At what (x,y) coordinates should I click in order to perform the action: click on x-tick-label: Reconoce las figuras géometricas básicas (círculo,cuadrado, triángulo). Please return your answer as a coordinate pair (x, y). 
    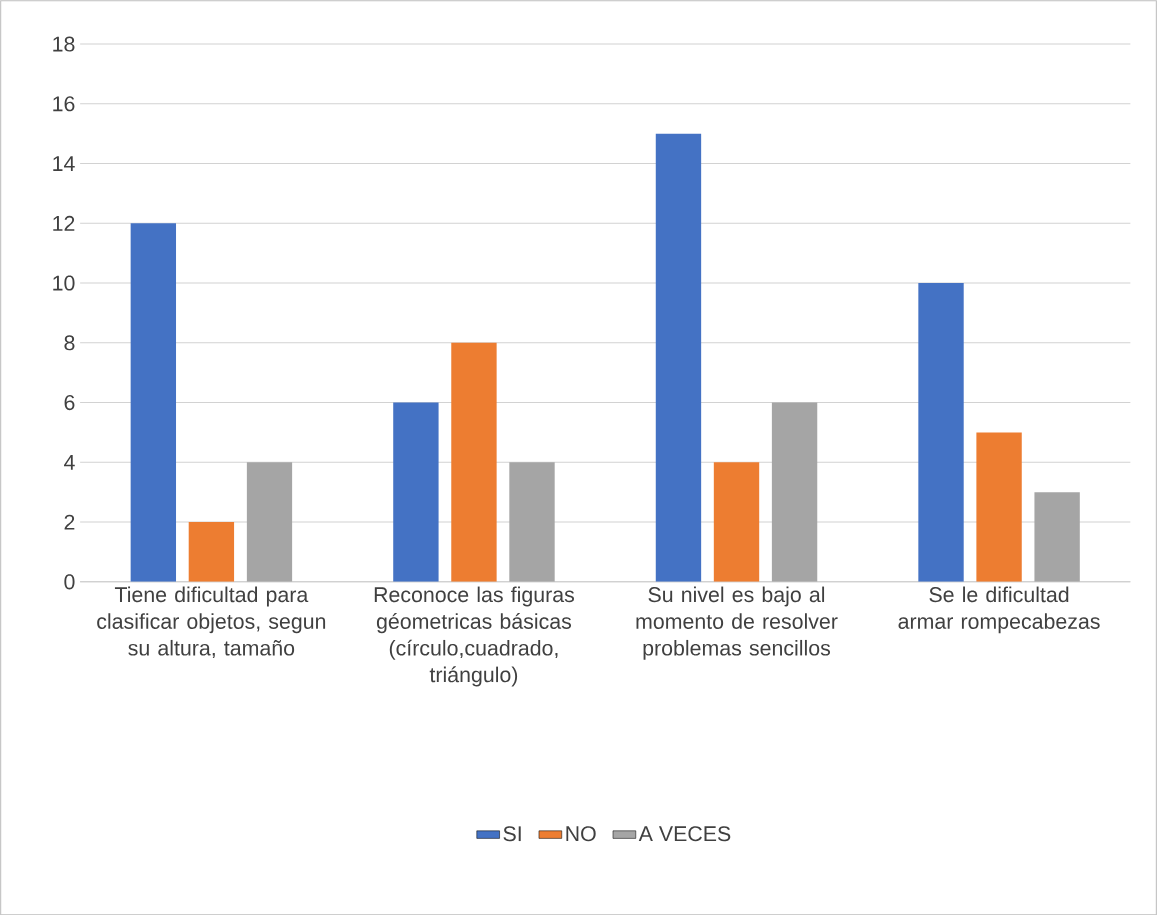
    Looking at the image, I should click on (474, 636).